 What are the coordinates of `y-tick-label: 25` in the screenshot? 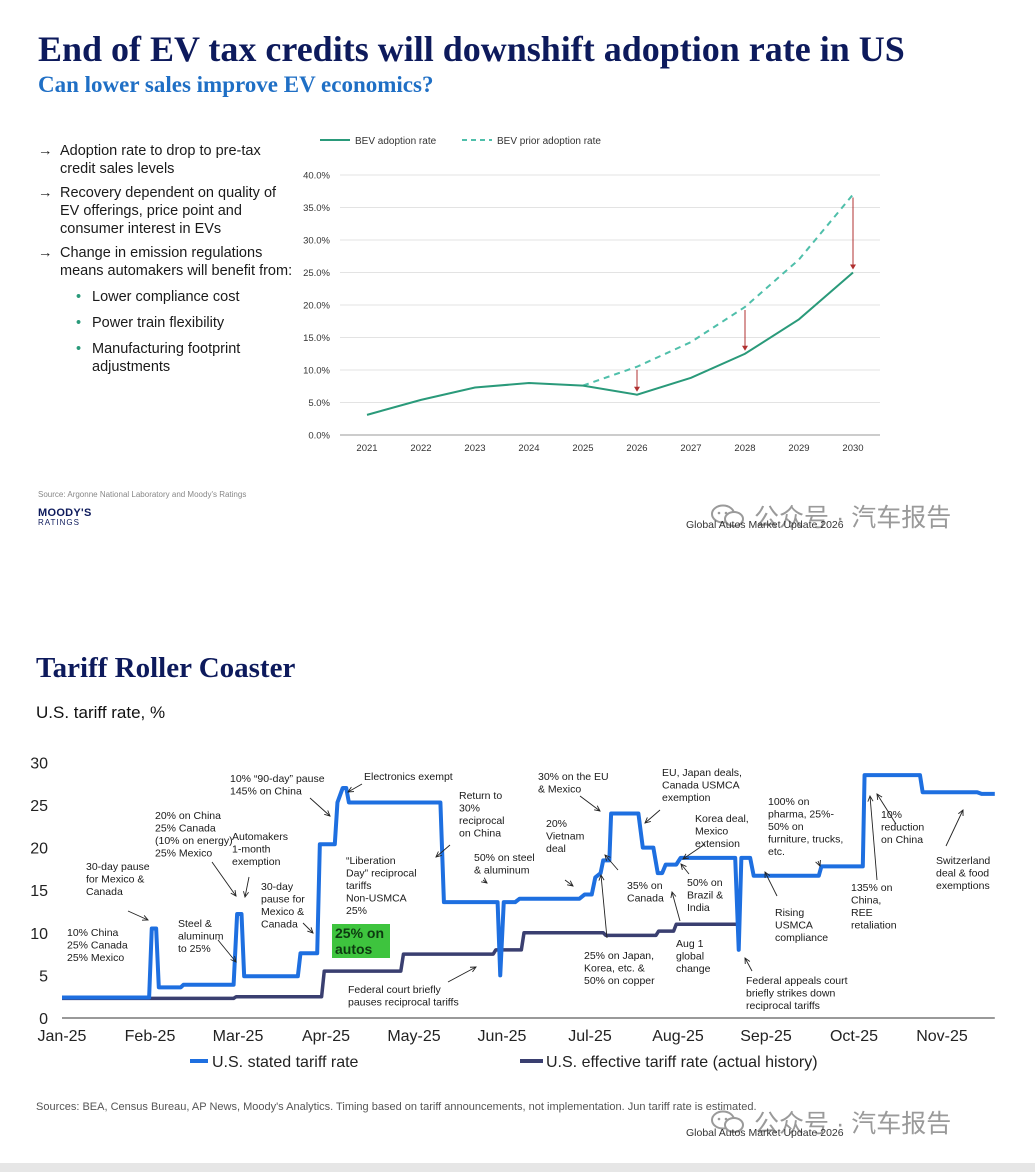 It's located at (39, 806).